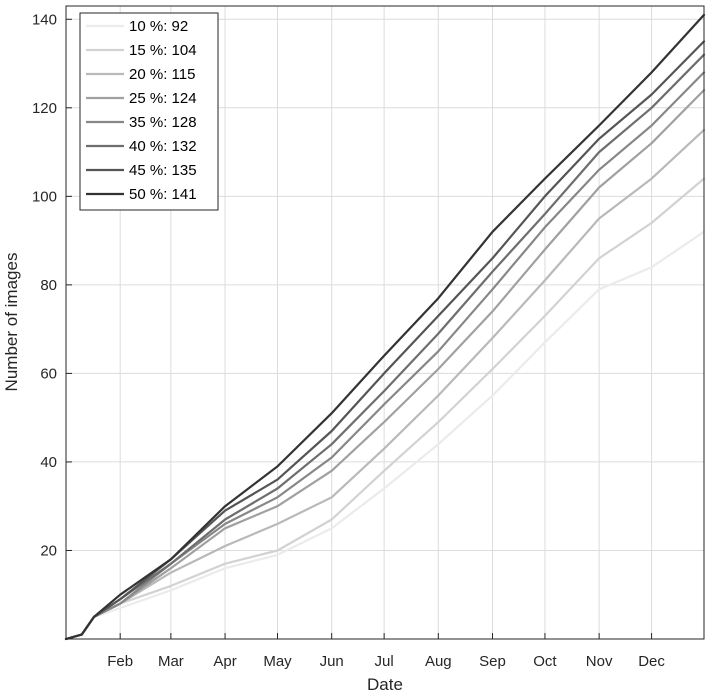 This screenshot has height=694, width=708. What do you see at coordinates (48, 550) in the screenshot?
I see `y-tick-label: 20` at bounding box center [48, 550].